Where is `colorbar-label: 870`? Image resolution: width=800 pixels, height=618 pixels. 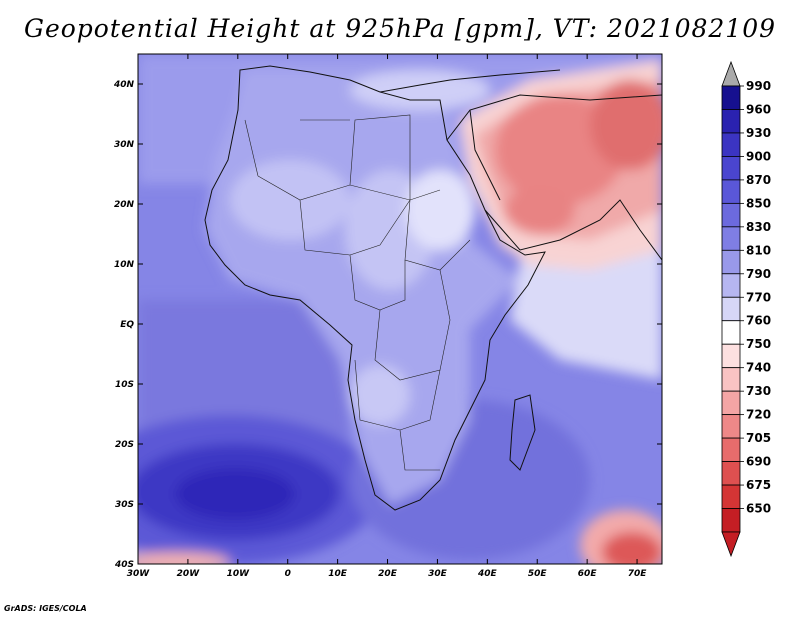
colorbar-label: 870 is located at coordinates (758, 180).